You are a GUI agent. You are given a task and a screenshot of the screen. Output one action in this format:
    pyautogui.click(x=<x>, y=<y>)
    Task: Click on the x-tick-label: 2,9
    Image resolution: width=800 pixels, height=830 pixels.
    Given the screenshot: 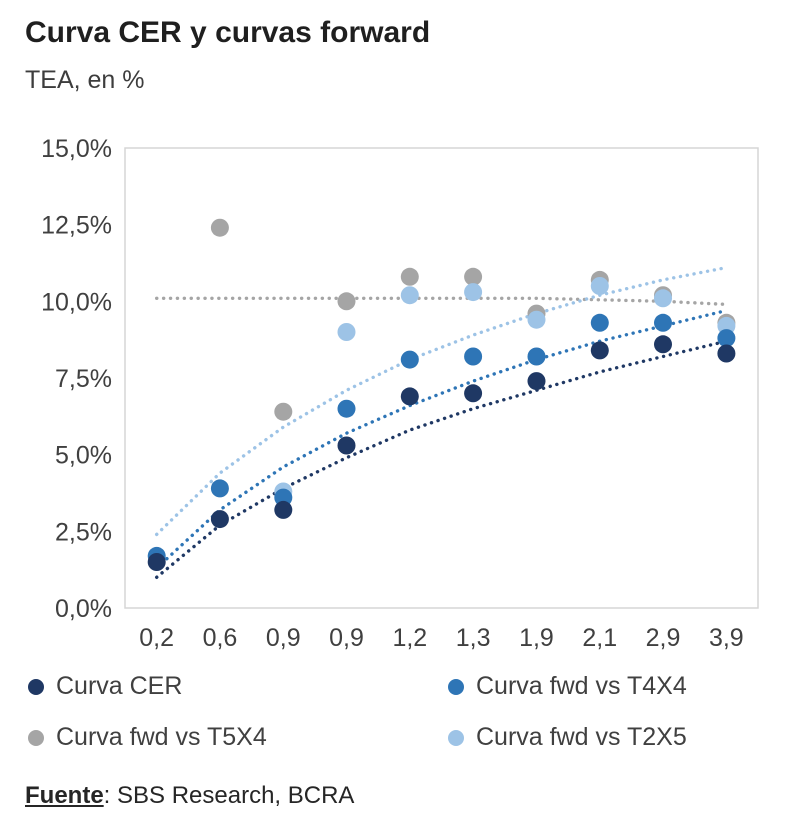 What is the action you would take?
    pyautogui.click(x=663, y=638)
    